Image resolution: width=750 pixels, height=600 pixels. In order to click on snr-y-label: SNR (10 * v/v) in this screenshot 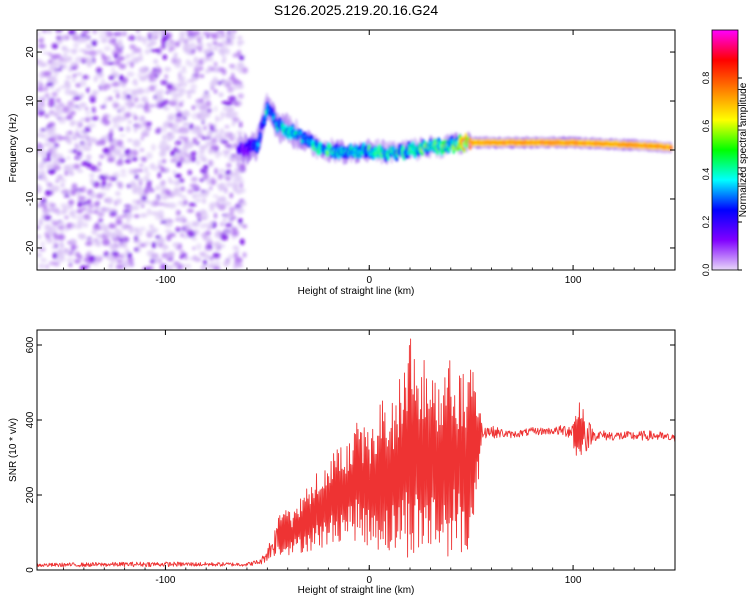, I will do `click(13, 450)`.